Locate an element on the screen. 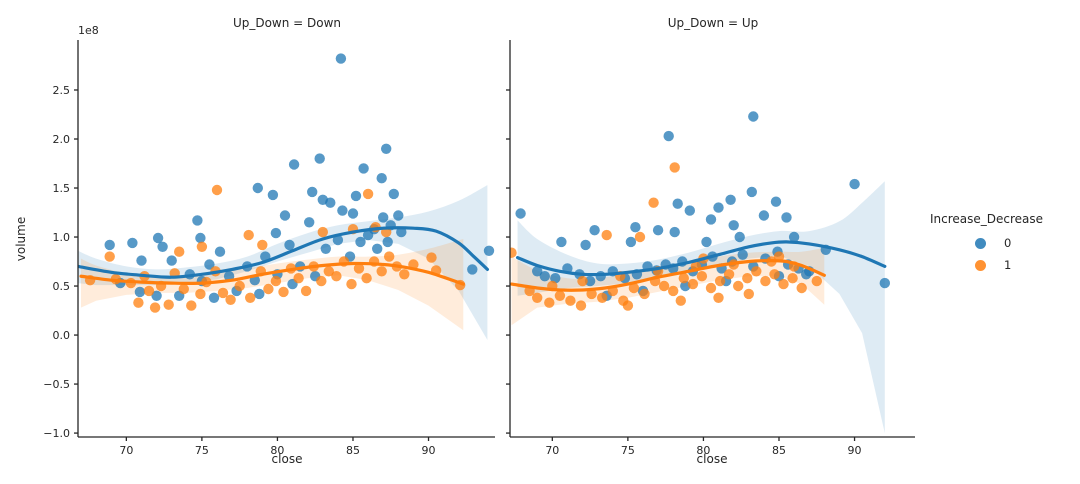  y-axis-offset-text: 1e8 is located at coordinates (88, 30).